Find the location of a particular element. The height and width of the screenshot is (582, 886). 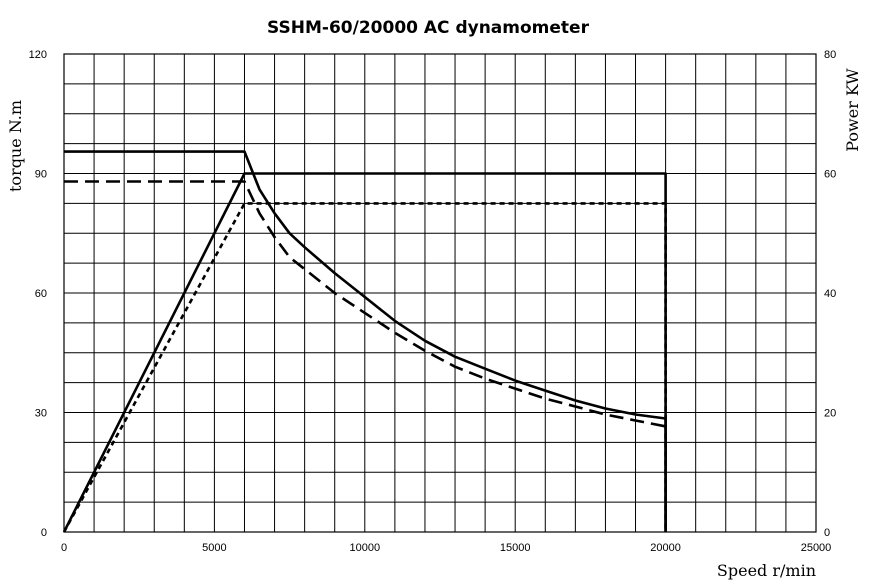

y-right-tick-label: 80 is located at coordinates (830, 55).